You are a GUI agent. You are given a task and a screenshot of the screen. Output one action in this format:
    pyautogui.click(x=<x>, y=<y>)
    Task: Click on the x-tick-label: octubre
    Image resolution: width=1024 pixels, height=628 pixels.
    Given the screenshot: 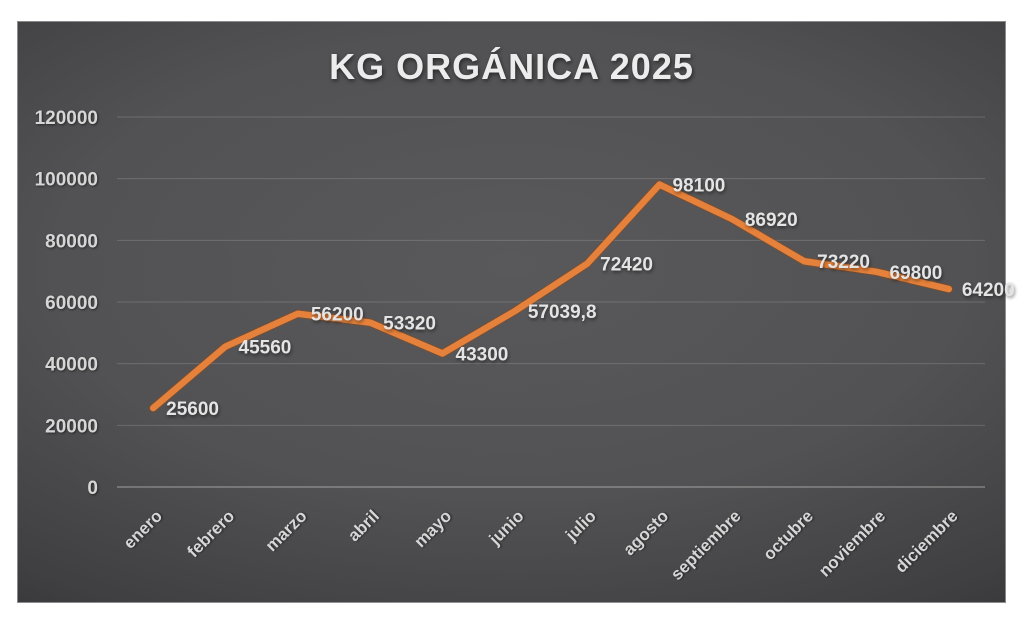 What is the action you would take?
    pyautogui.click(x=788, y=535)
    